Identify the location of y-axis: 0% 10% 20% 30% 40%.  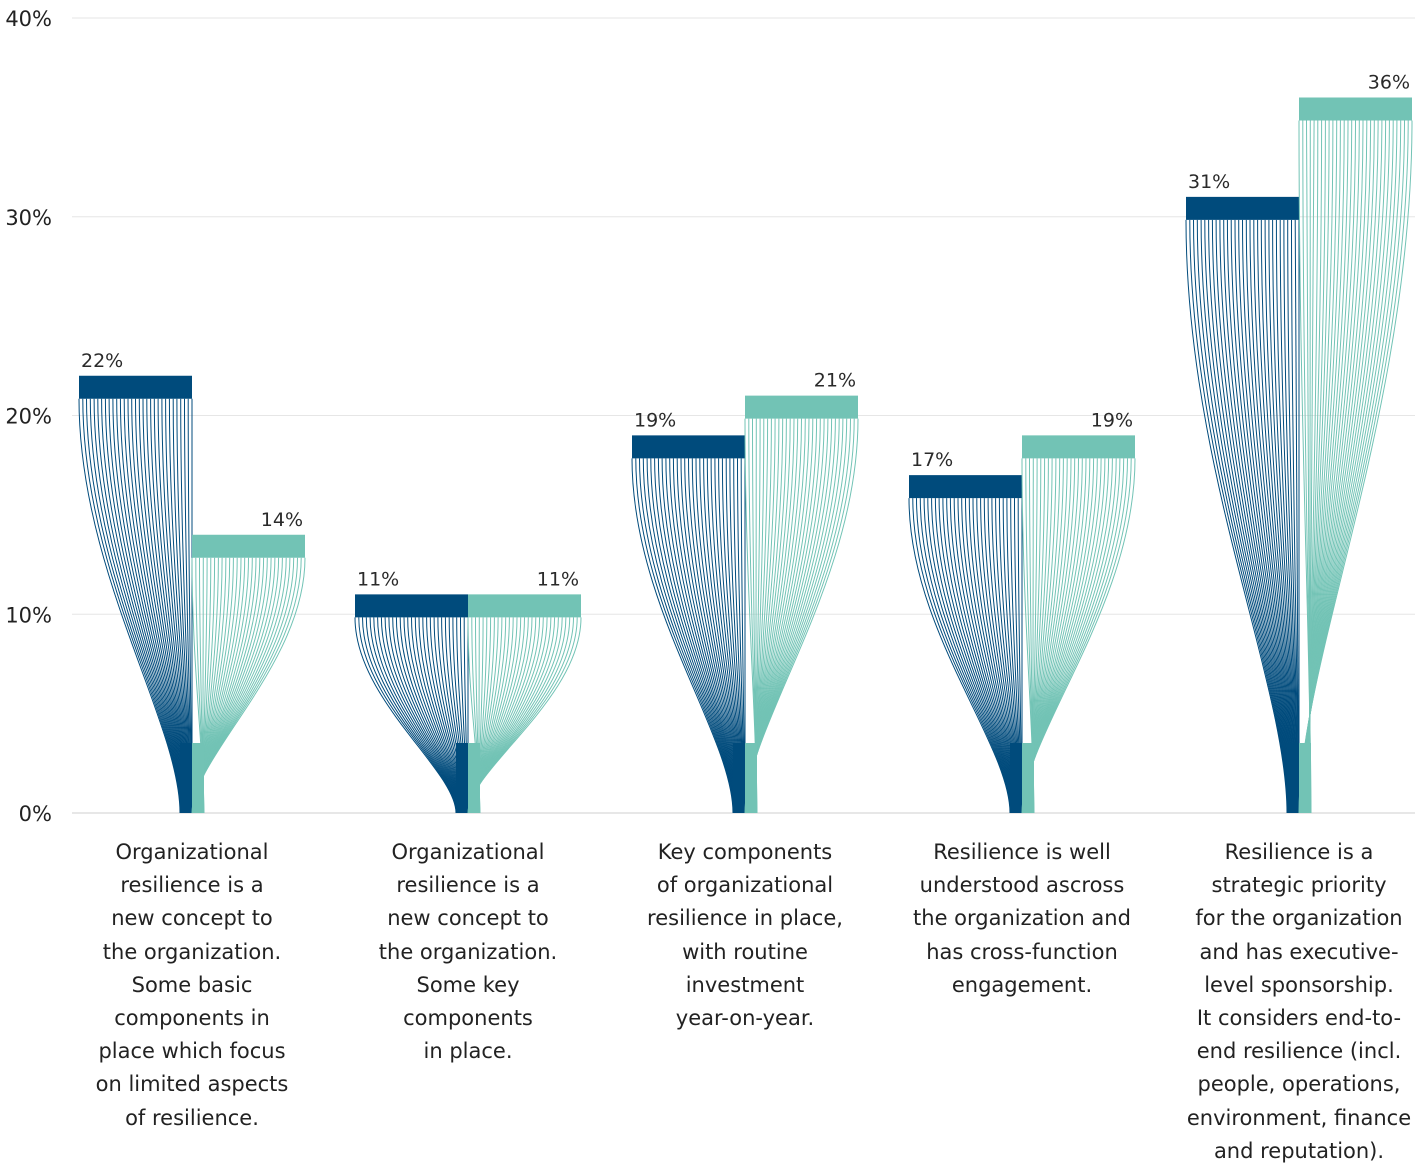
(28, 416).